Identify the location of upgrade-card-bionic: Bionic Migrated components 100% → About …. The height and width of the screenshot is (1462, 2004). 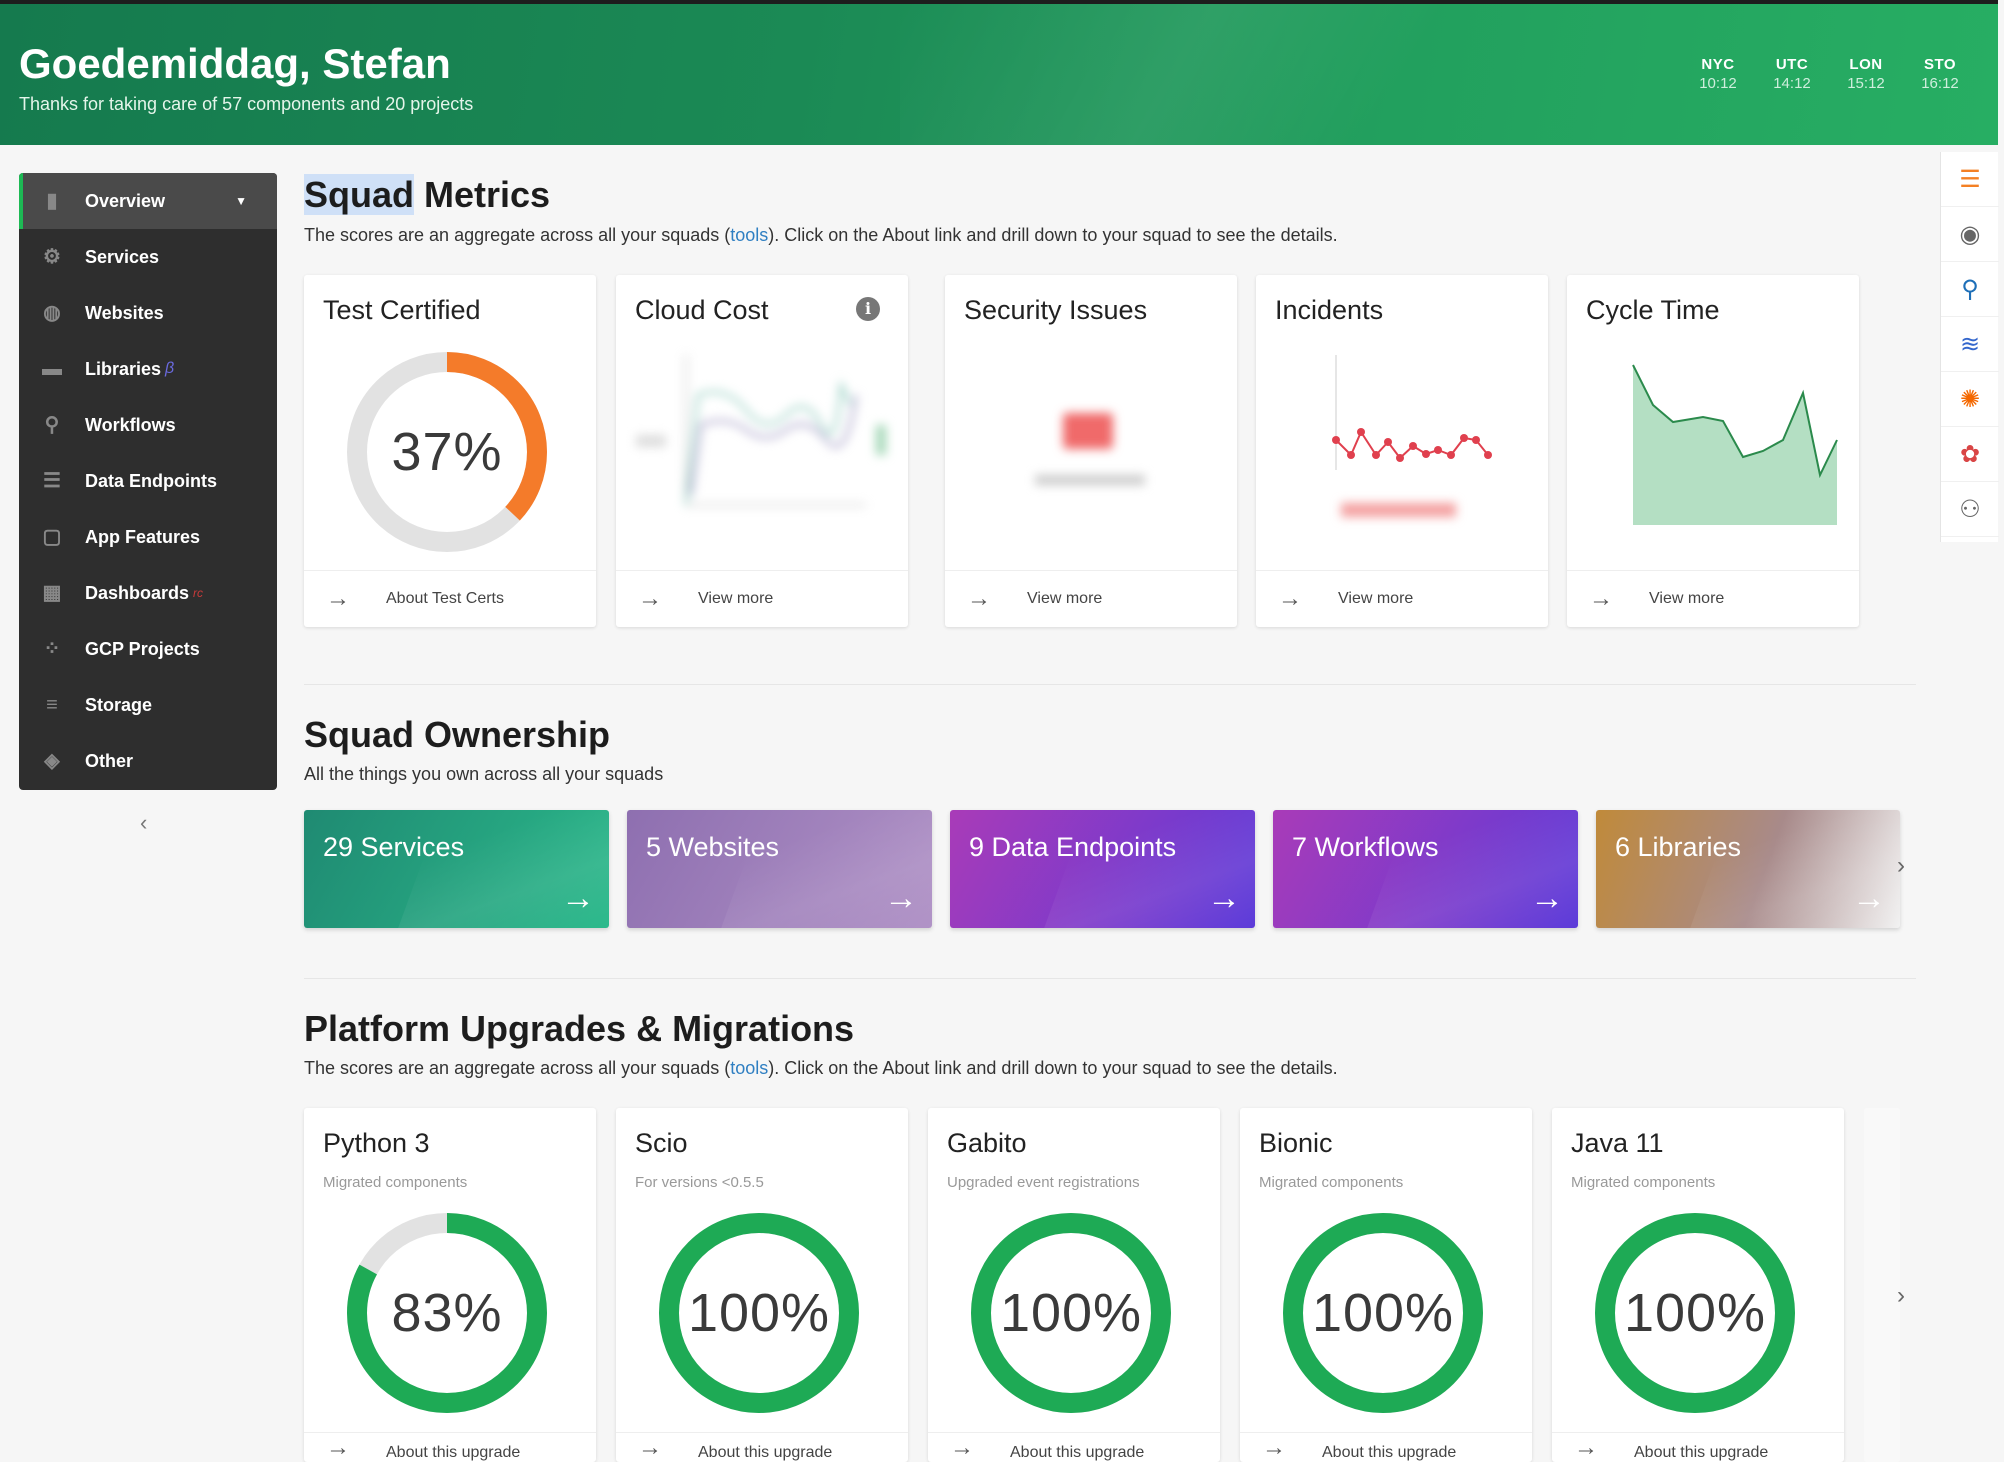
(1386, 1285).